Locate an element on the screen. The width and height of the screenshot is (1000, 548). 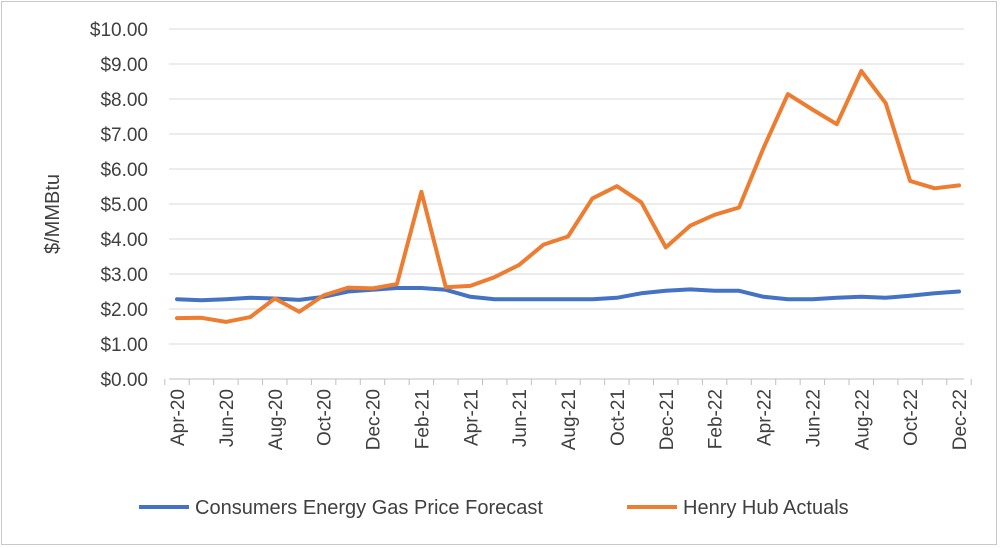
y-tick-label: $3.00 is located at coordinates (124, 275).